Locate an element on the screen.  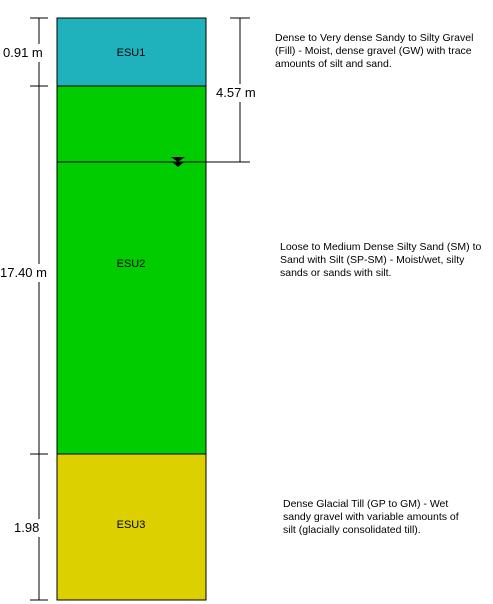
layer-esu3-label: ESU3 is located at coordinates (131, 525).